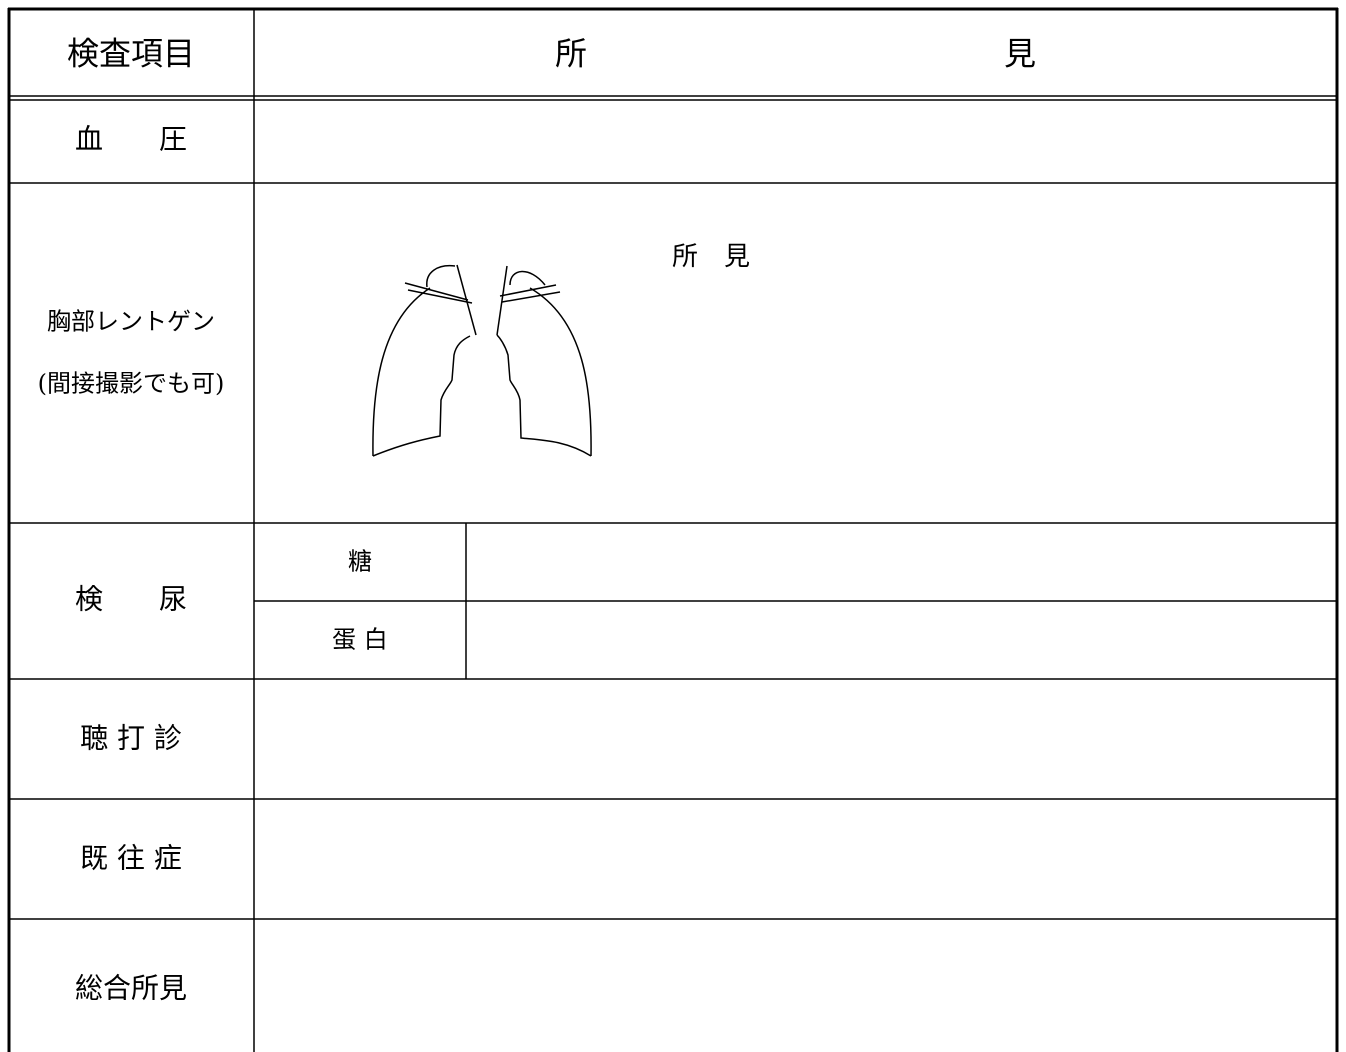  What do you see at coordinates (360, 562) in the screenshot?
I see `sub-label: 糖` at bounding box center [360, 562].